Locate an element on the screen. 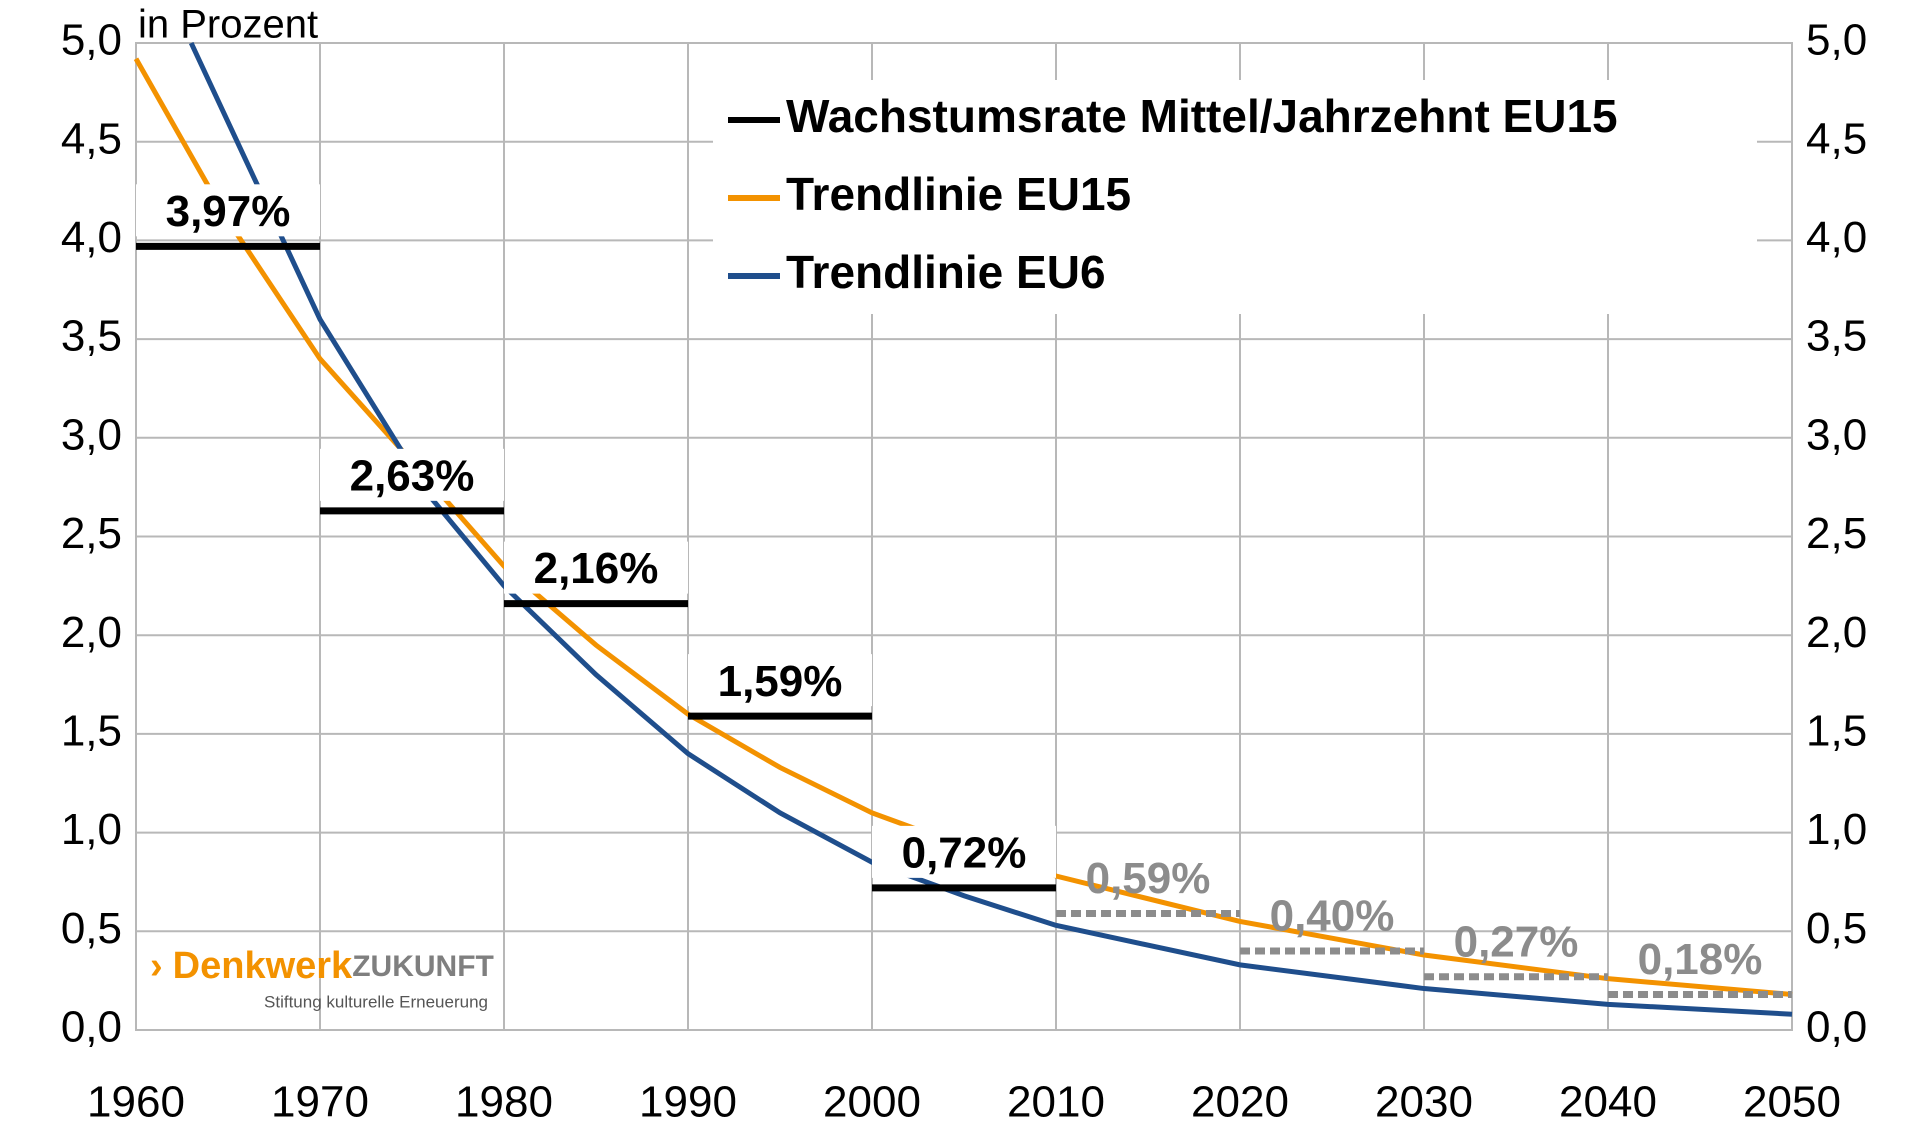 The image size is (1924, 1124). value-label: 0,27% is located at coordinates (1516, 941).